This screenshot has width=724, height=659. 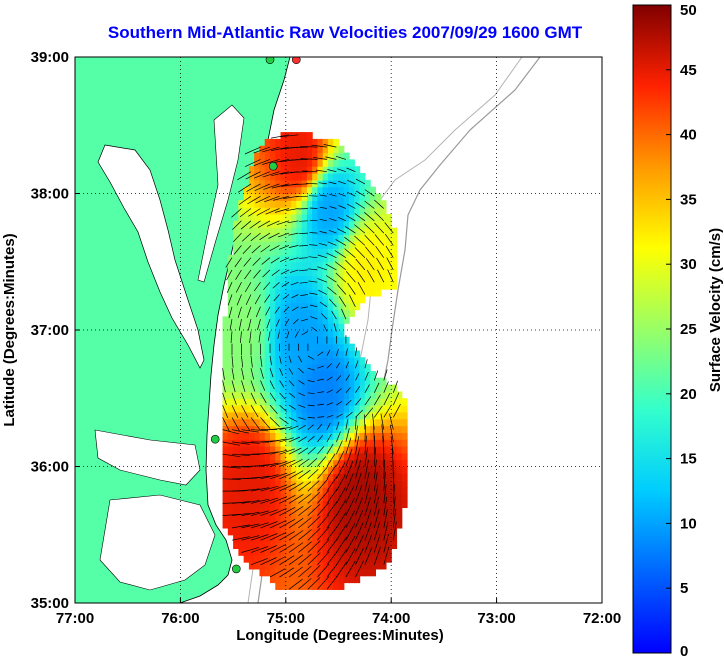 I want to click on x-tick-label: 77:00, so click(x=75, y=618).